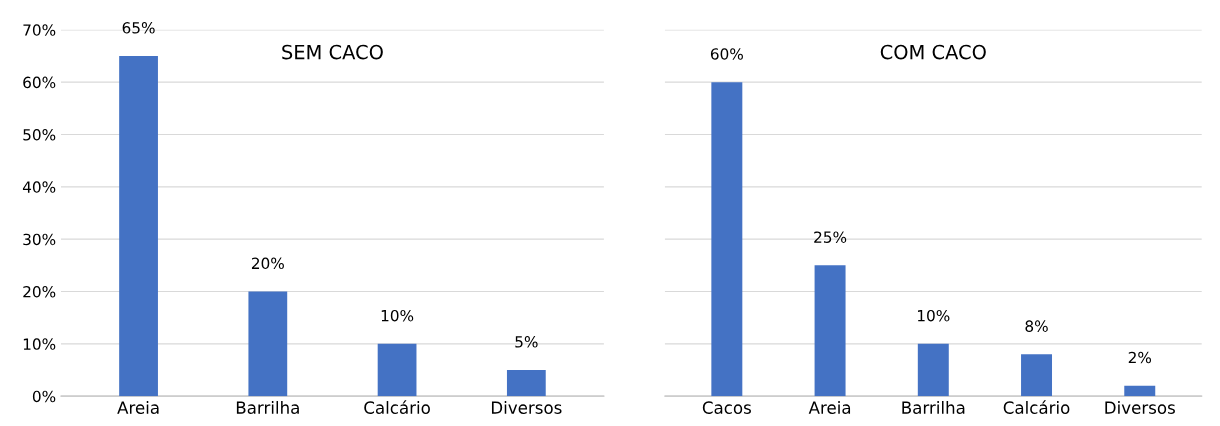 The height and width of the screenshot is (426, 1220). I want to click on data-label: 65%, so click(138, 28).